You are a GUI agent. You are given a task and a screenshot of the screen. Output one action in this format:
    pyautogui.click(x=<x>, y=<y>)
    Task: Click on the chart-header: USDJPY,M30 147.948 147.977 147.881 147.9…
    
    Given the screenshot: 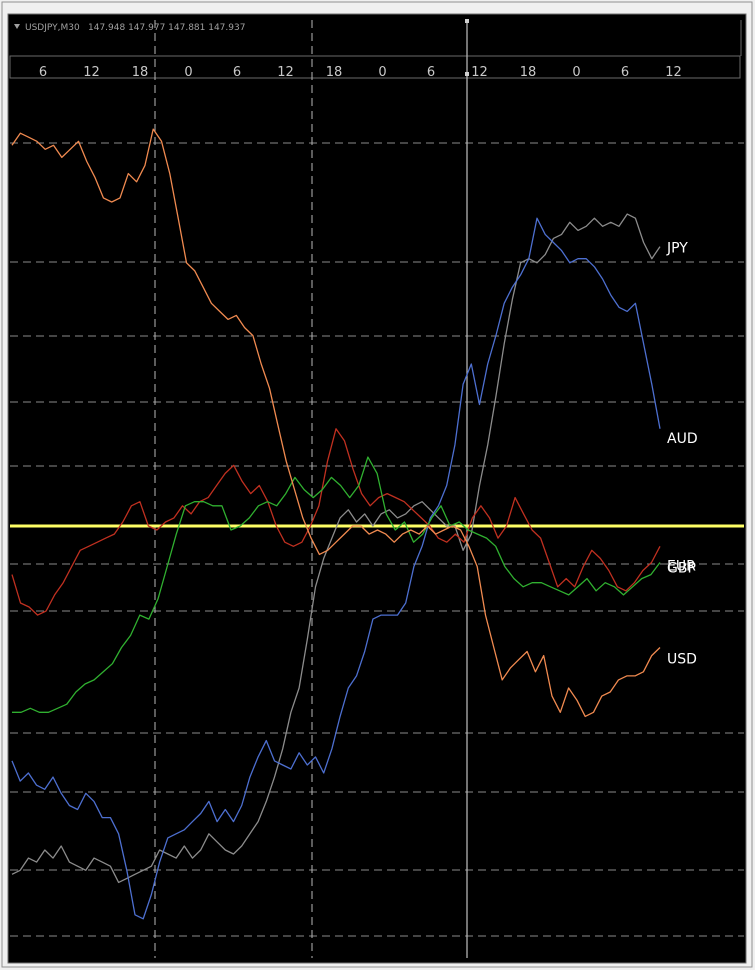 What is the action you would take?
    pyautogui.click(x=129, y=28)
    